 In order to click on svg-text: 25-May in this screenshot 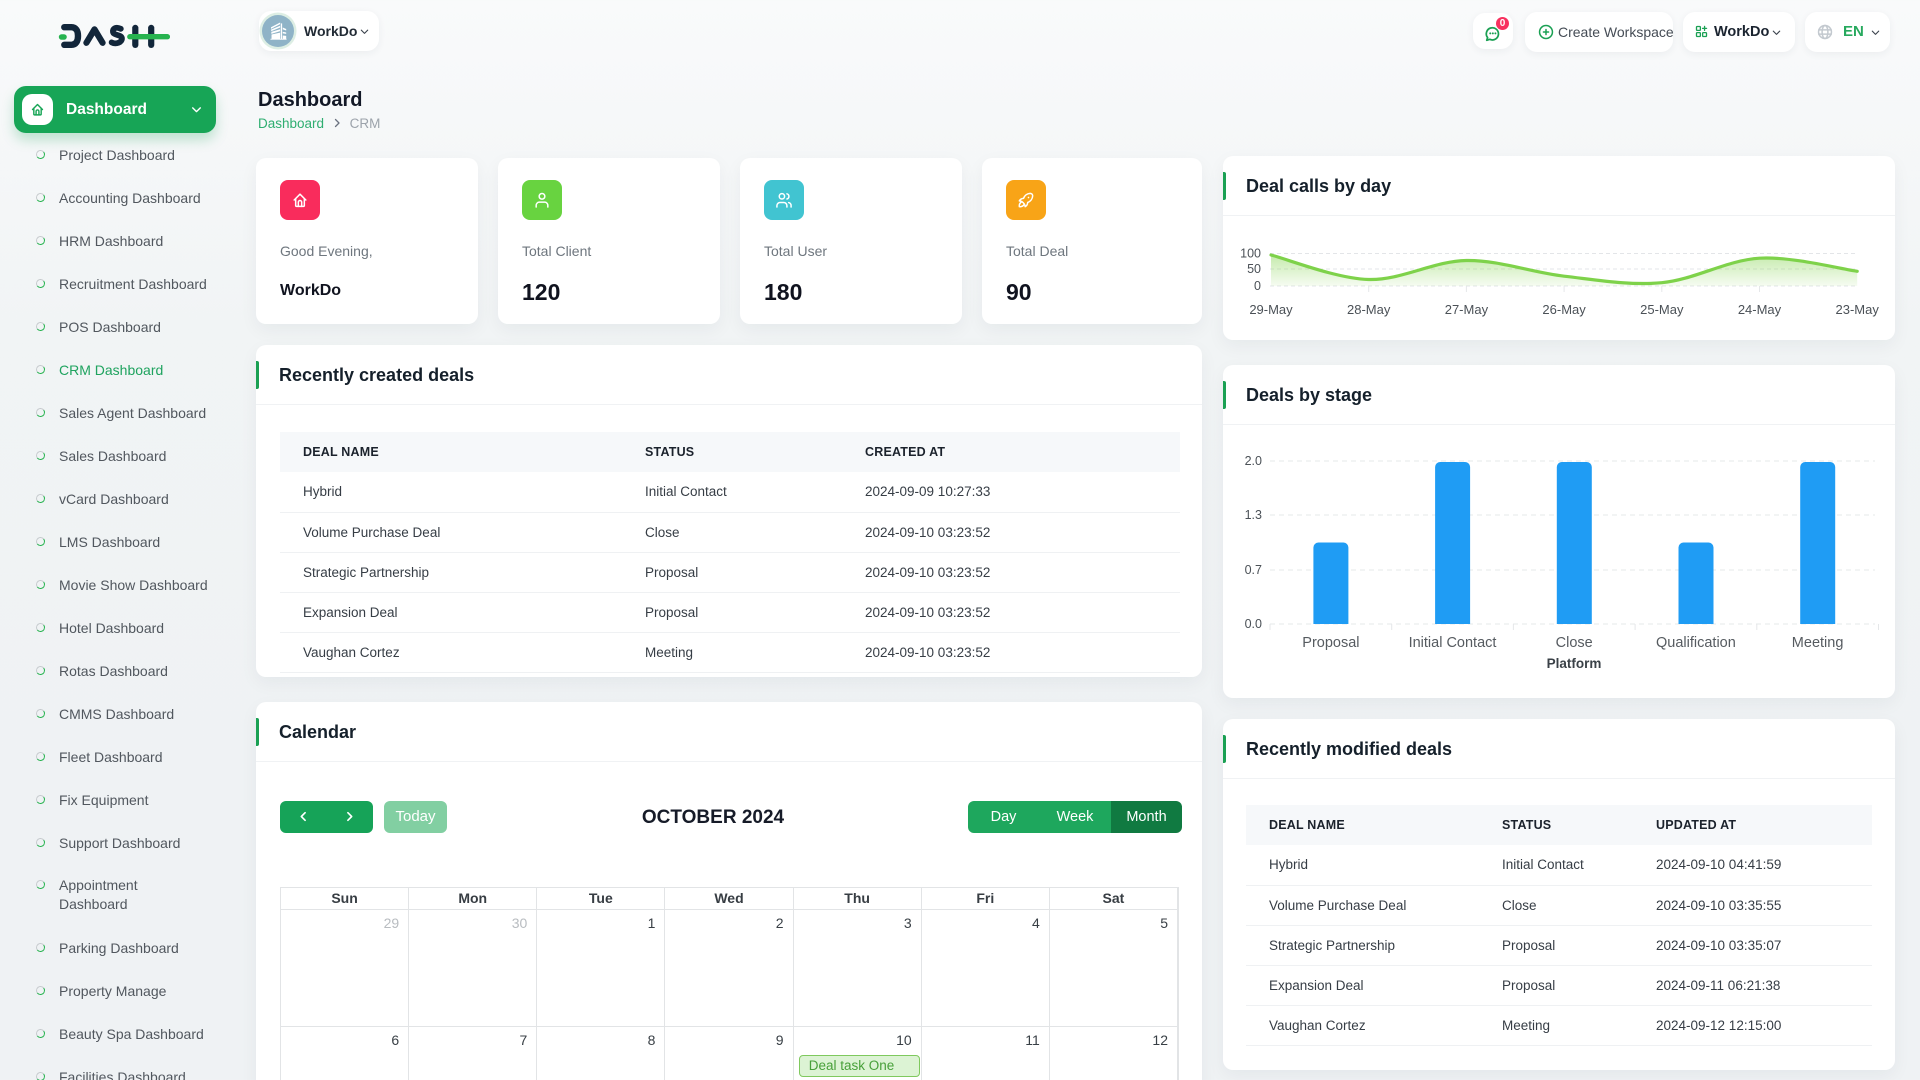, I will do `click(1662, 309)`.